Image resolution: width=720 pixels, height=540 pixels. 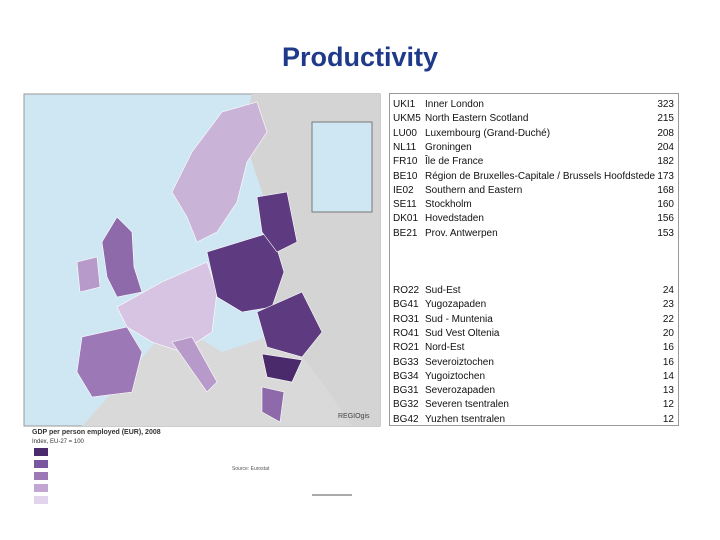 What do you see at coordinates (289, 324) in the screenshot?
I see `romania` at bounding box center [289, 324].